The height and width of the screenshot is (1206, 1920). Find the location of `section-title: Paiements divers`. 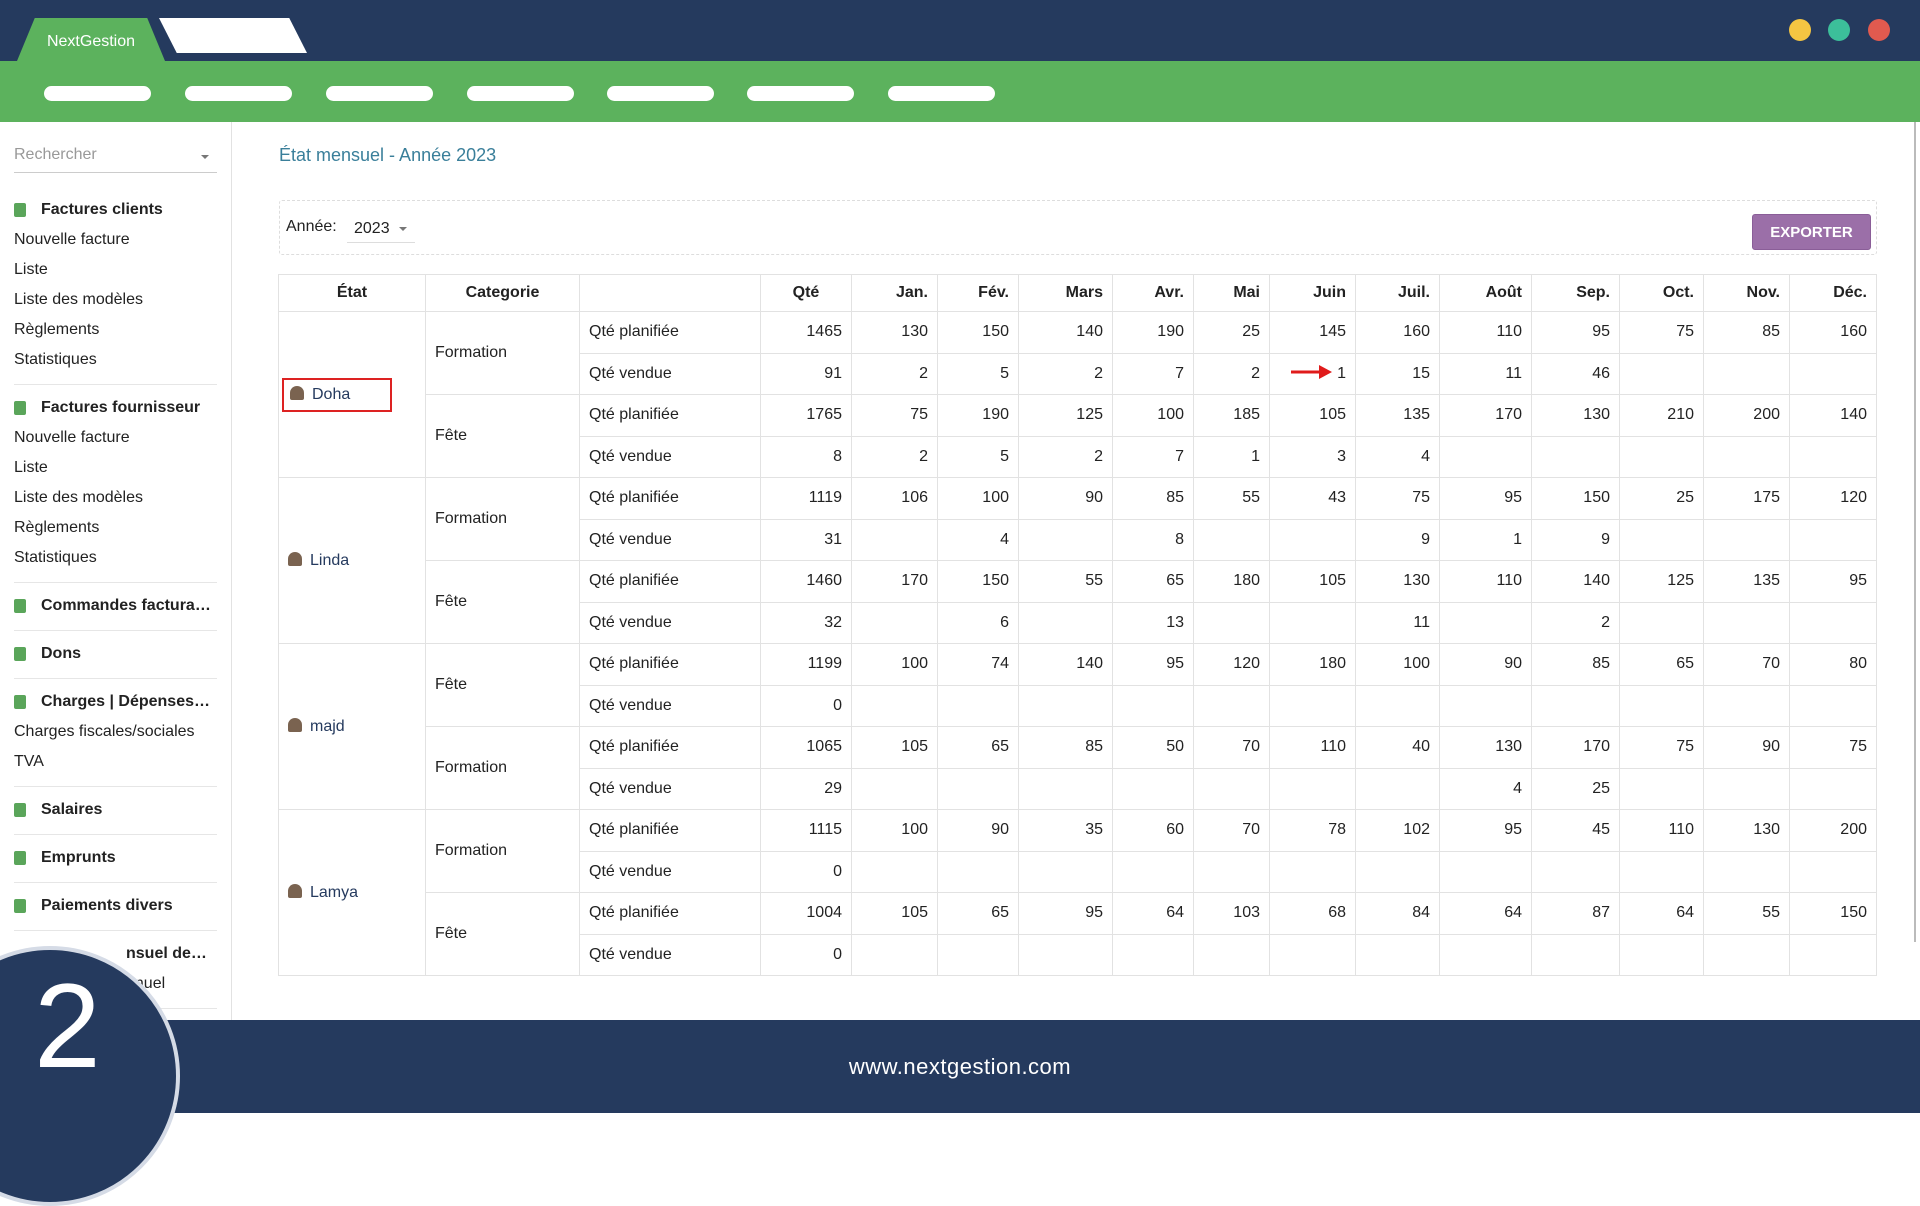

section-title: Paiements divers is located at coordinates (115, 906).